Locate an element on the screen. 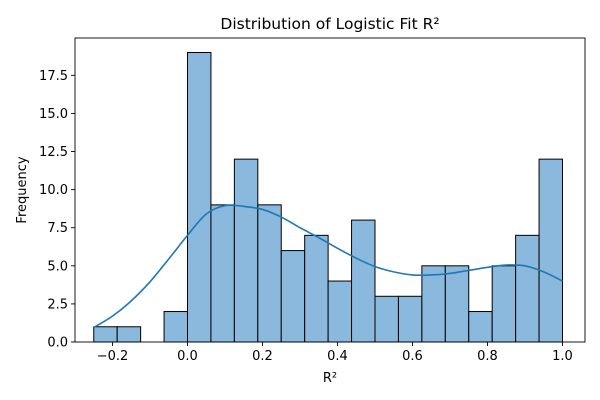  x-tick-label: 0.4 is located at coordinates (337, 356).